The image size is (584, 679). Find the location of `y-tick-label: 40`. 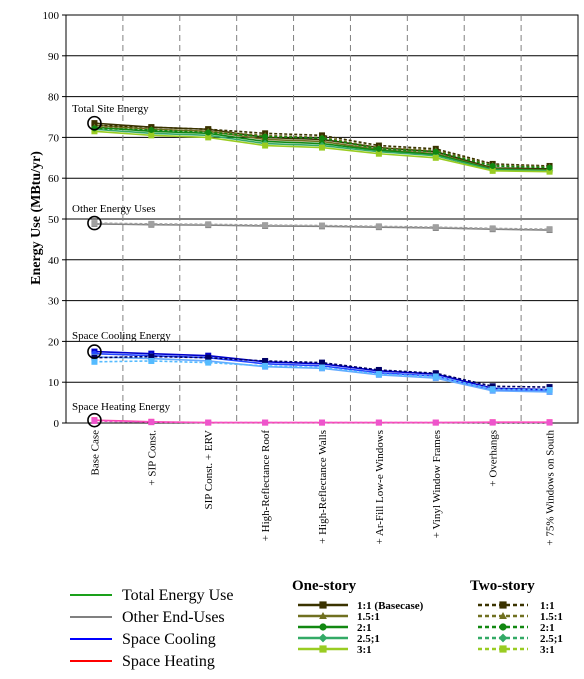

y-tick-label: 40 is located at coordinates (54, 261).